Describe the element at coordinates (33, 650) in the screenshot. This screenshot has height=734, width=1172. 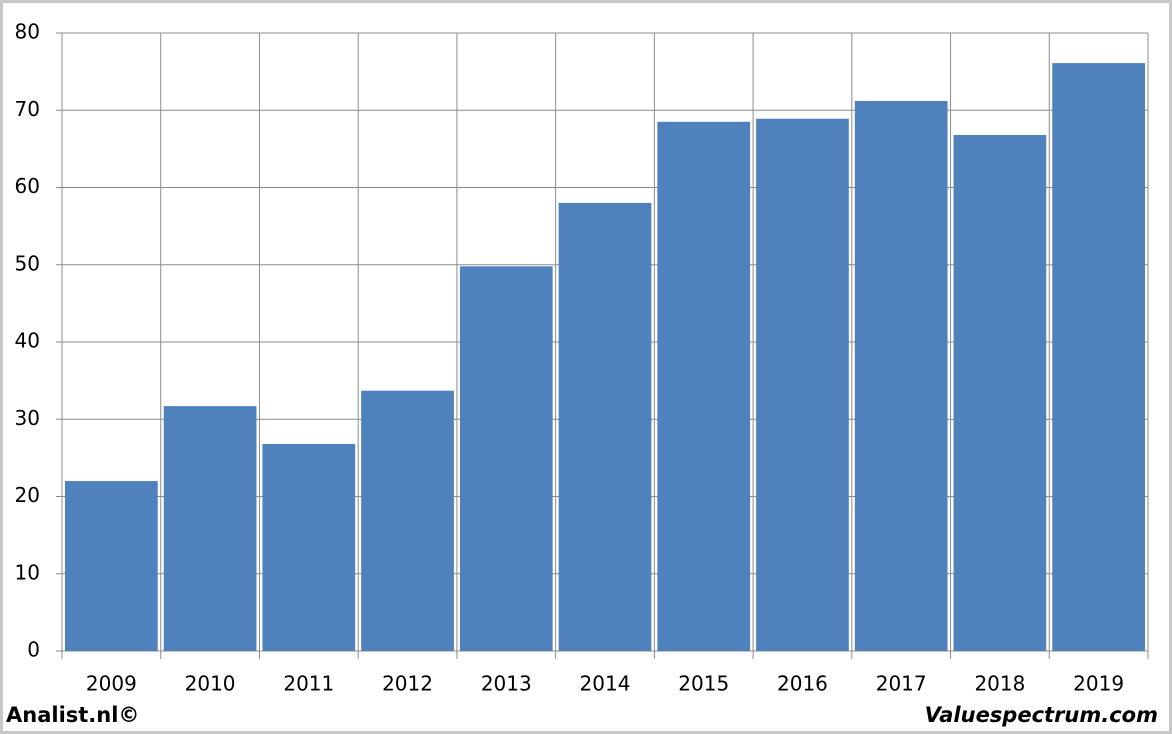
I see `y-tick-label: 0` at that location.